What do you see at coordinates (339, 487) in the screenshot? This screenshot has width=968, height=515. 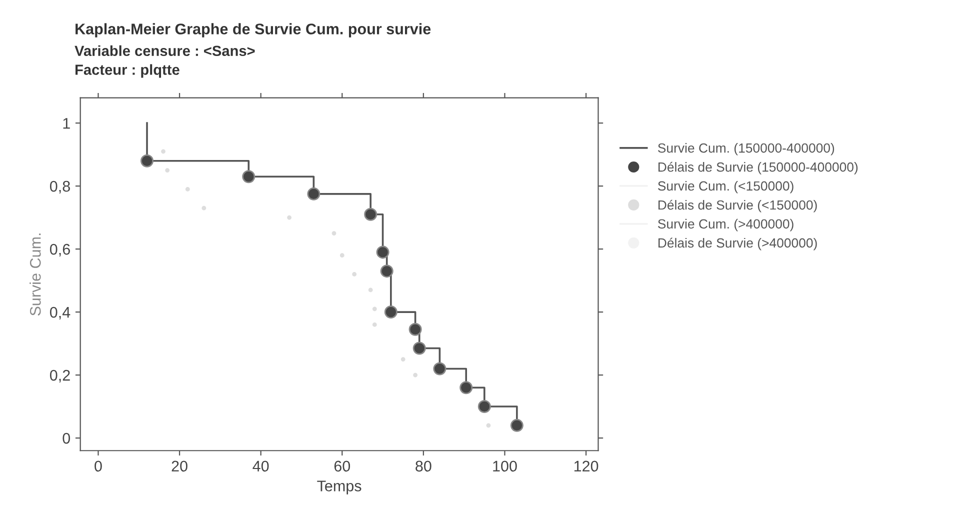 I see `x-axis-title: Temps` at bounding box center [339, 487].